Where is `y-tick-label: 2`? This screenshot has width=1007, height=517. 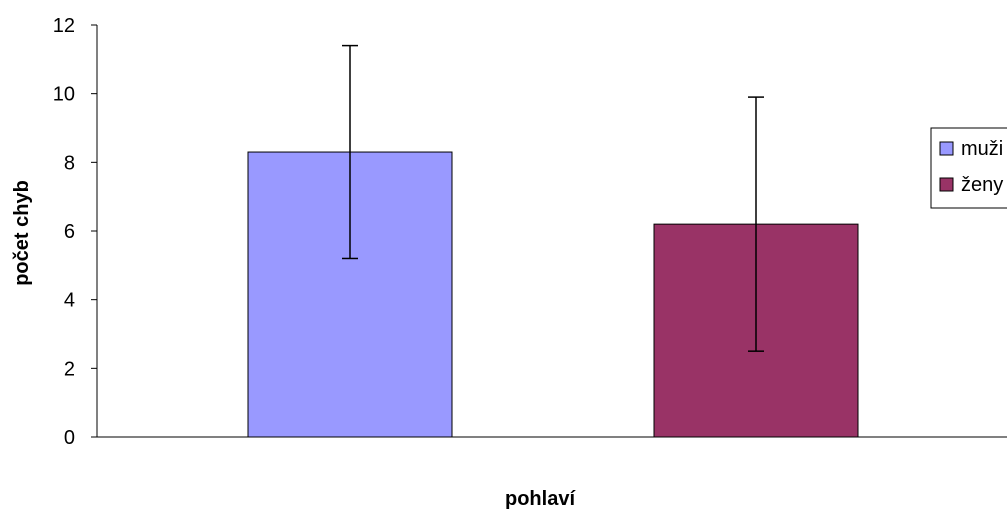 y-tick-label: 2 is located at coordinates (69, 369).